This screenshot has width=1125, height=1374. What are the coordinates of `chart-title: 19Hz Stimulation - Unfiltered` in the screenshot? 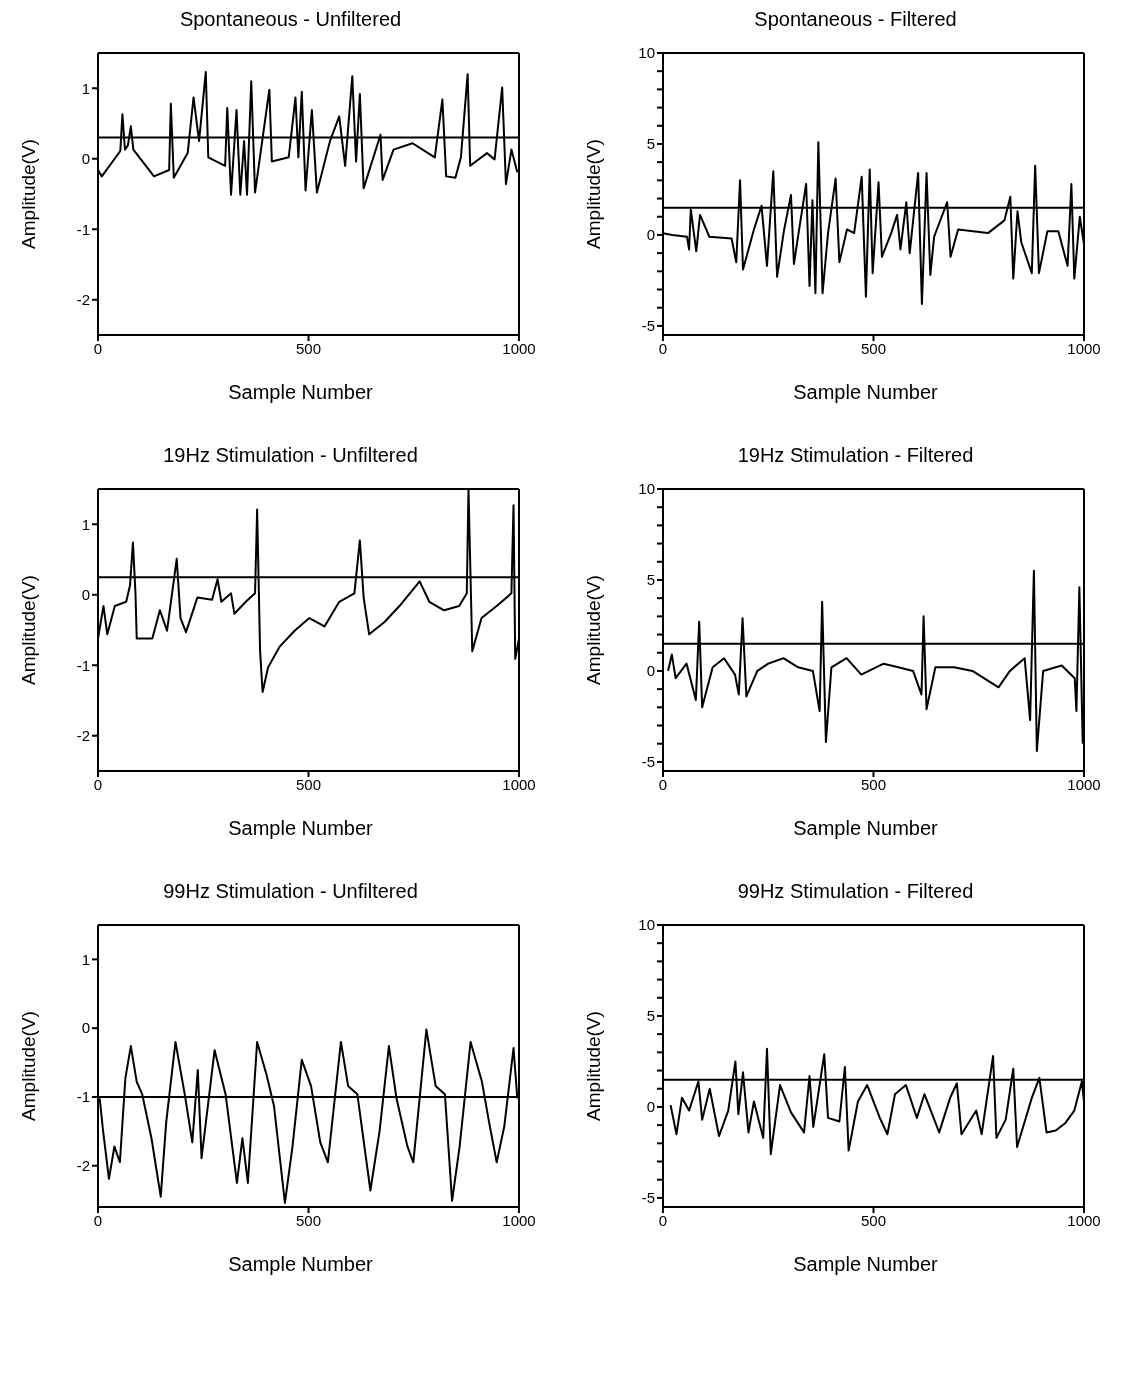 It's located at (290, 455).